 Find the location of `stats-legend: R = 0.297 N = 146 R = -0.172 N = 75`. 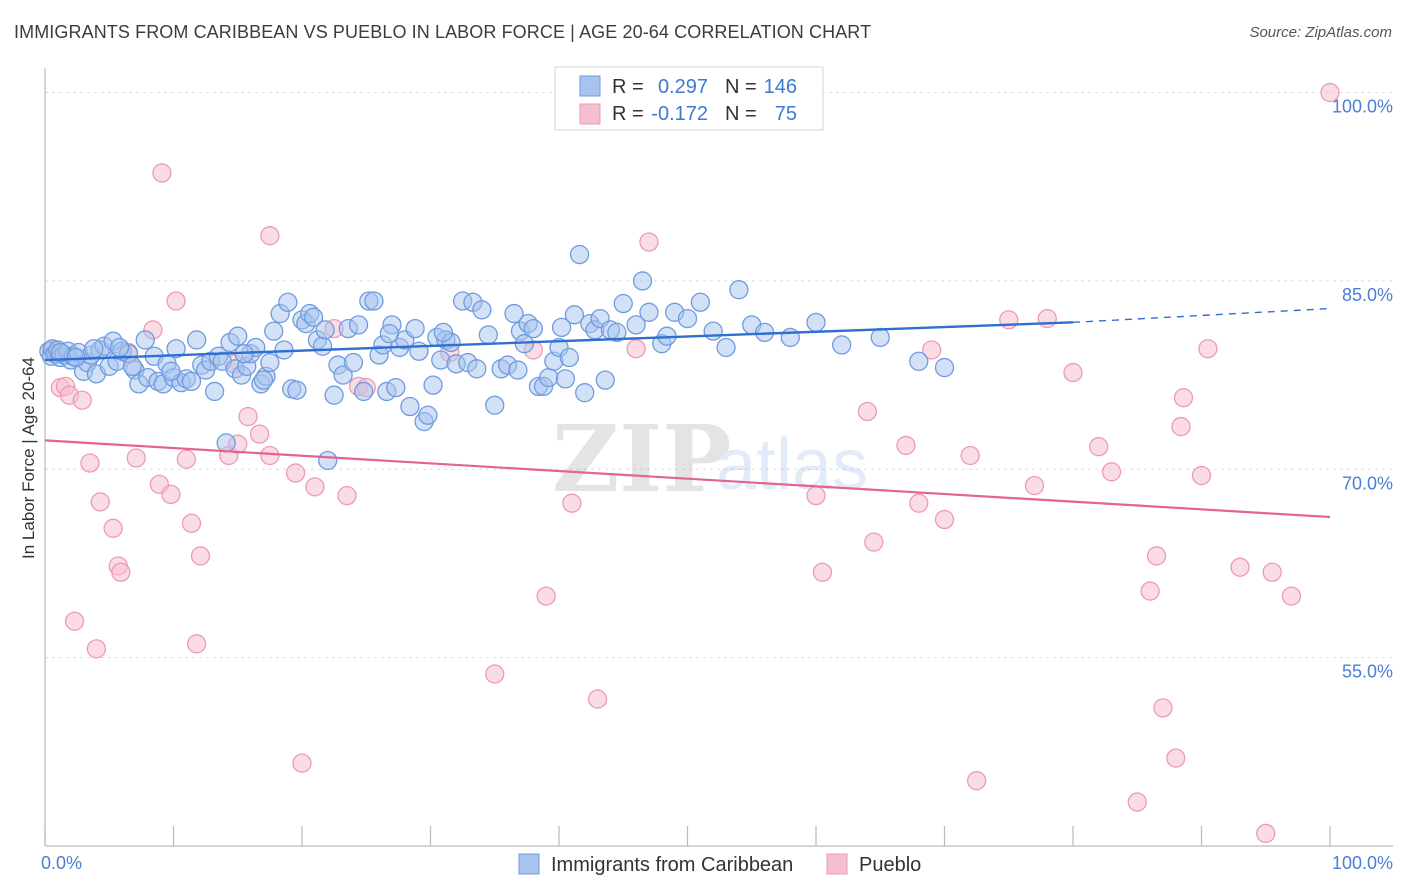

stats-legend: R = 0.297 N = 146 R = -0.172 N = 75 is located at coordinates (689, 98).